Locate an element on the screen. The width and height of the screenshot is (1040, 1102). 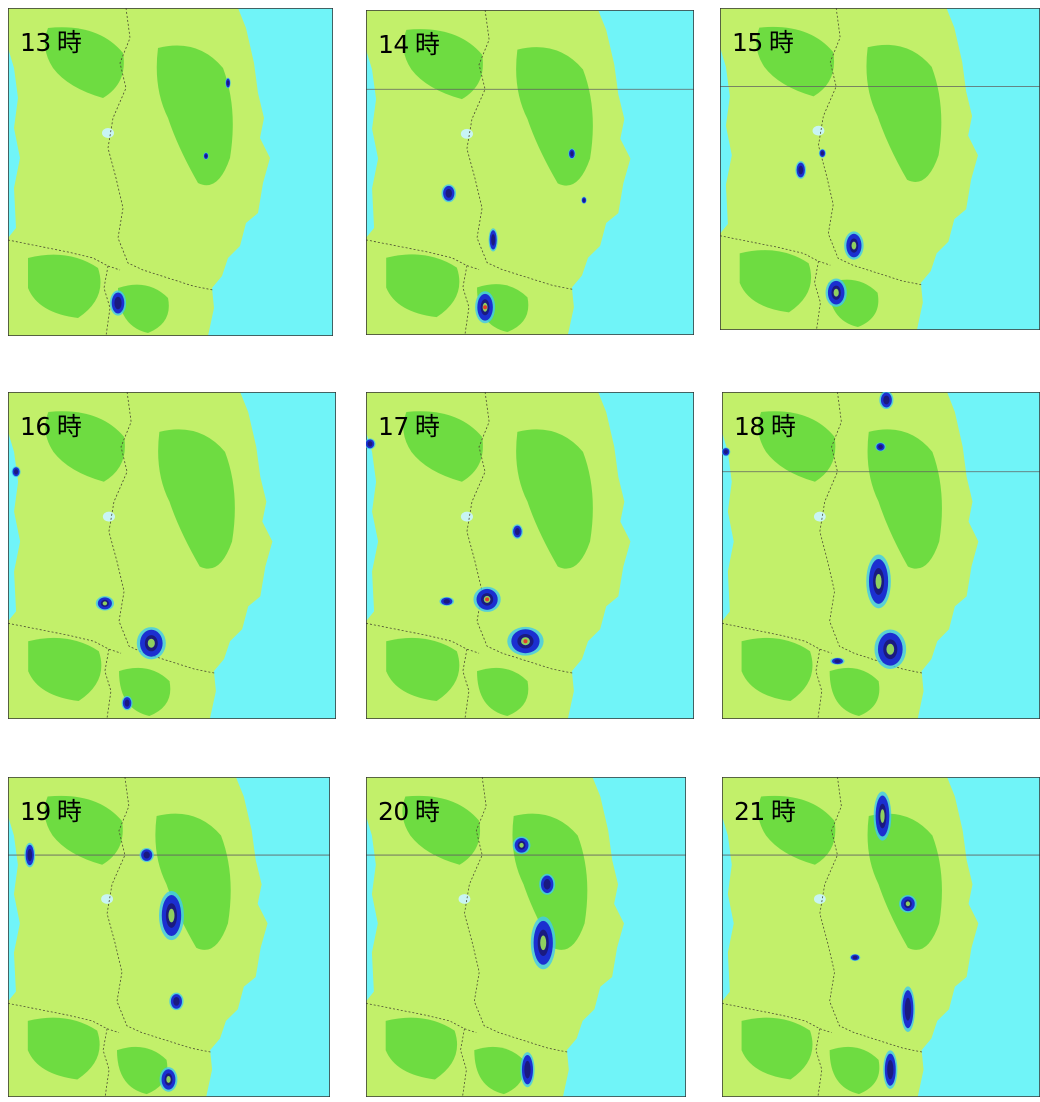
hour-label-17: 17 時 is located at coordinates (409, 426).